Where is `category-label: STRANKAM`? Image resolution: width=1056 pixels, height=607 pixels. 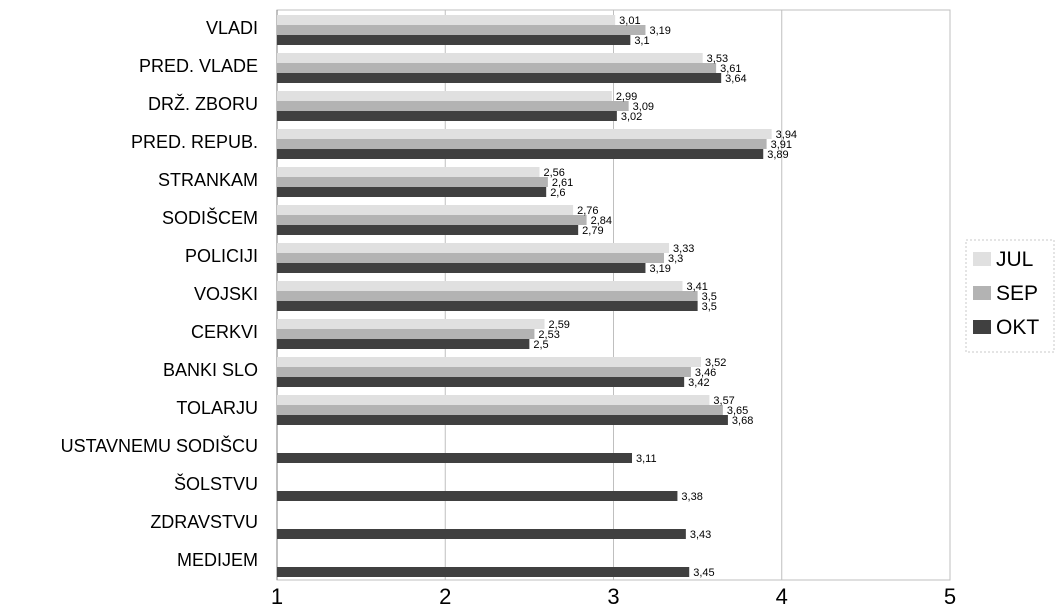 category-label: STRANKAM is located at coordinates (208, 180).